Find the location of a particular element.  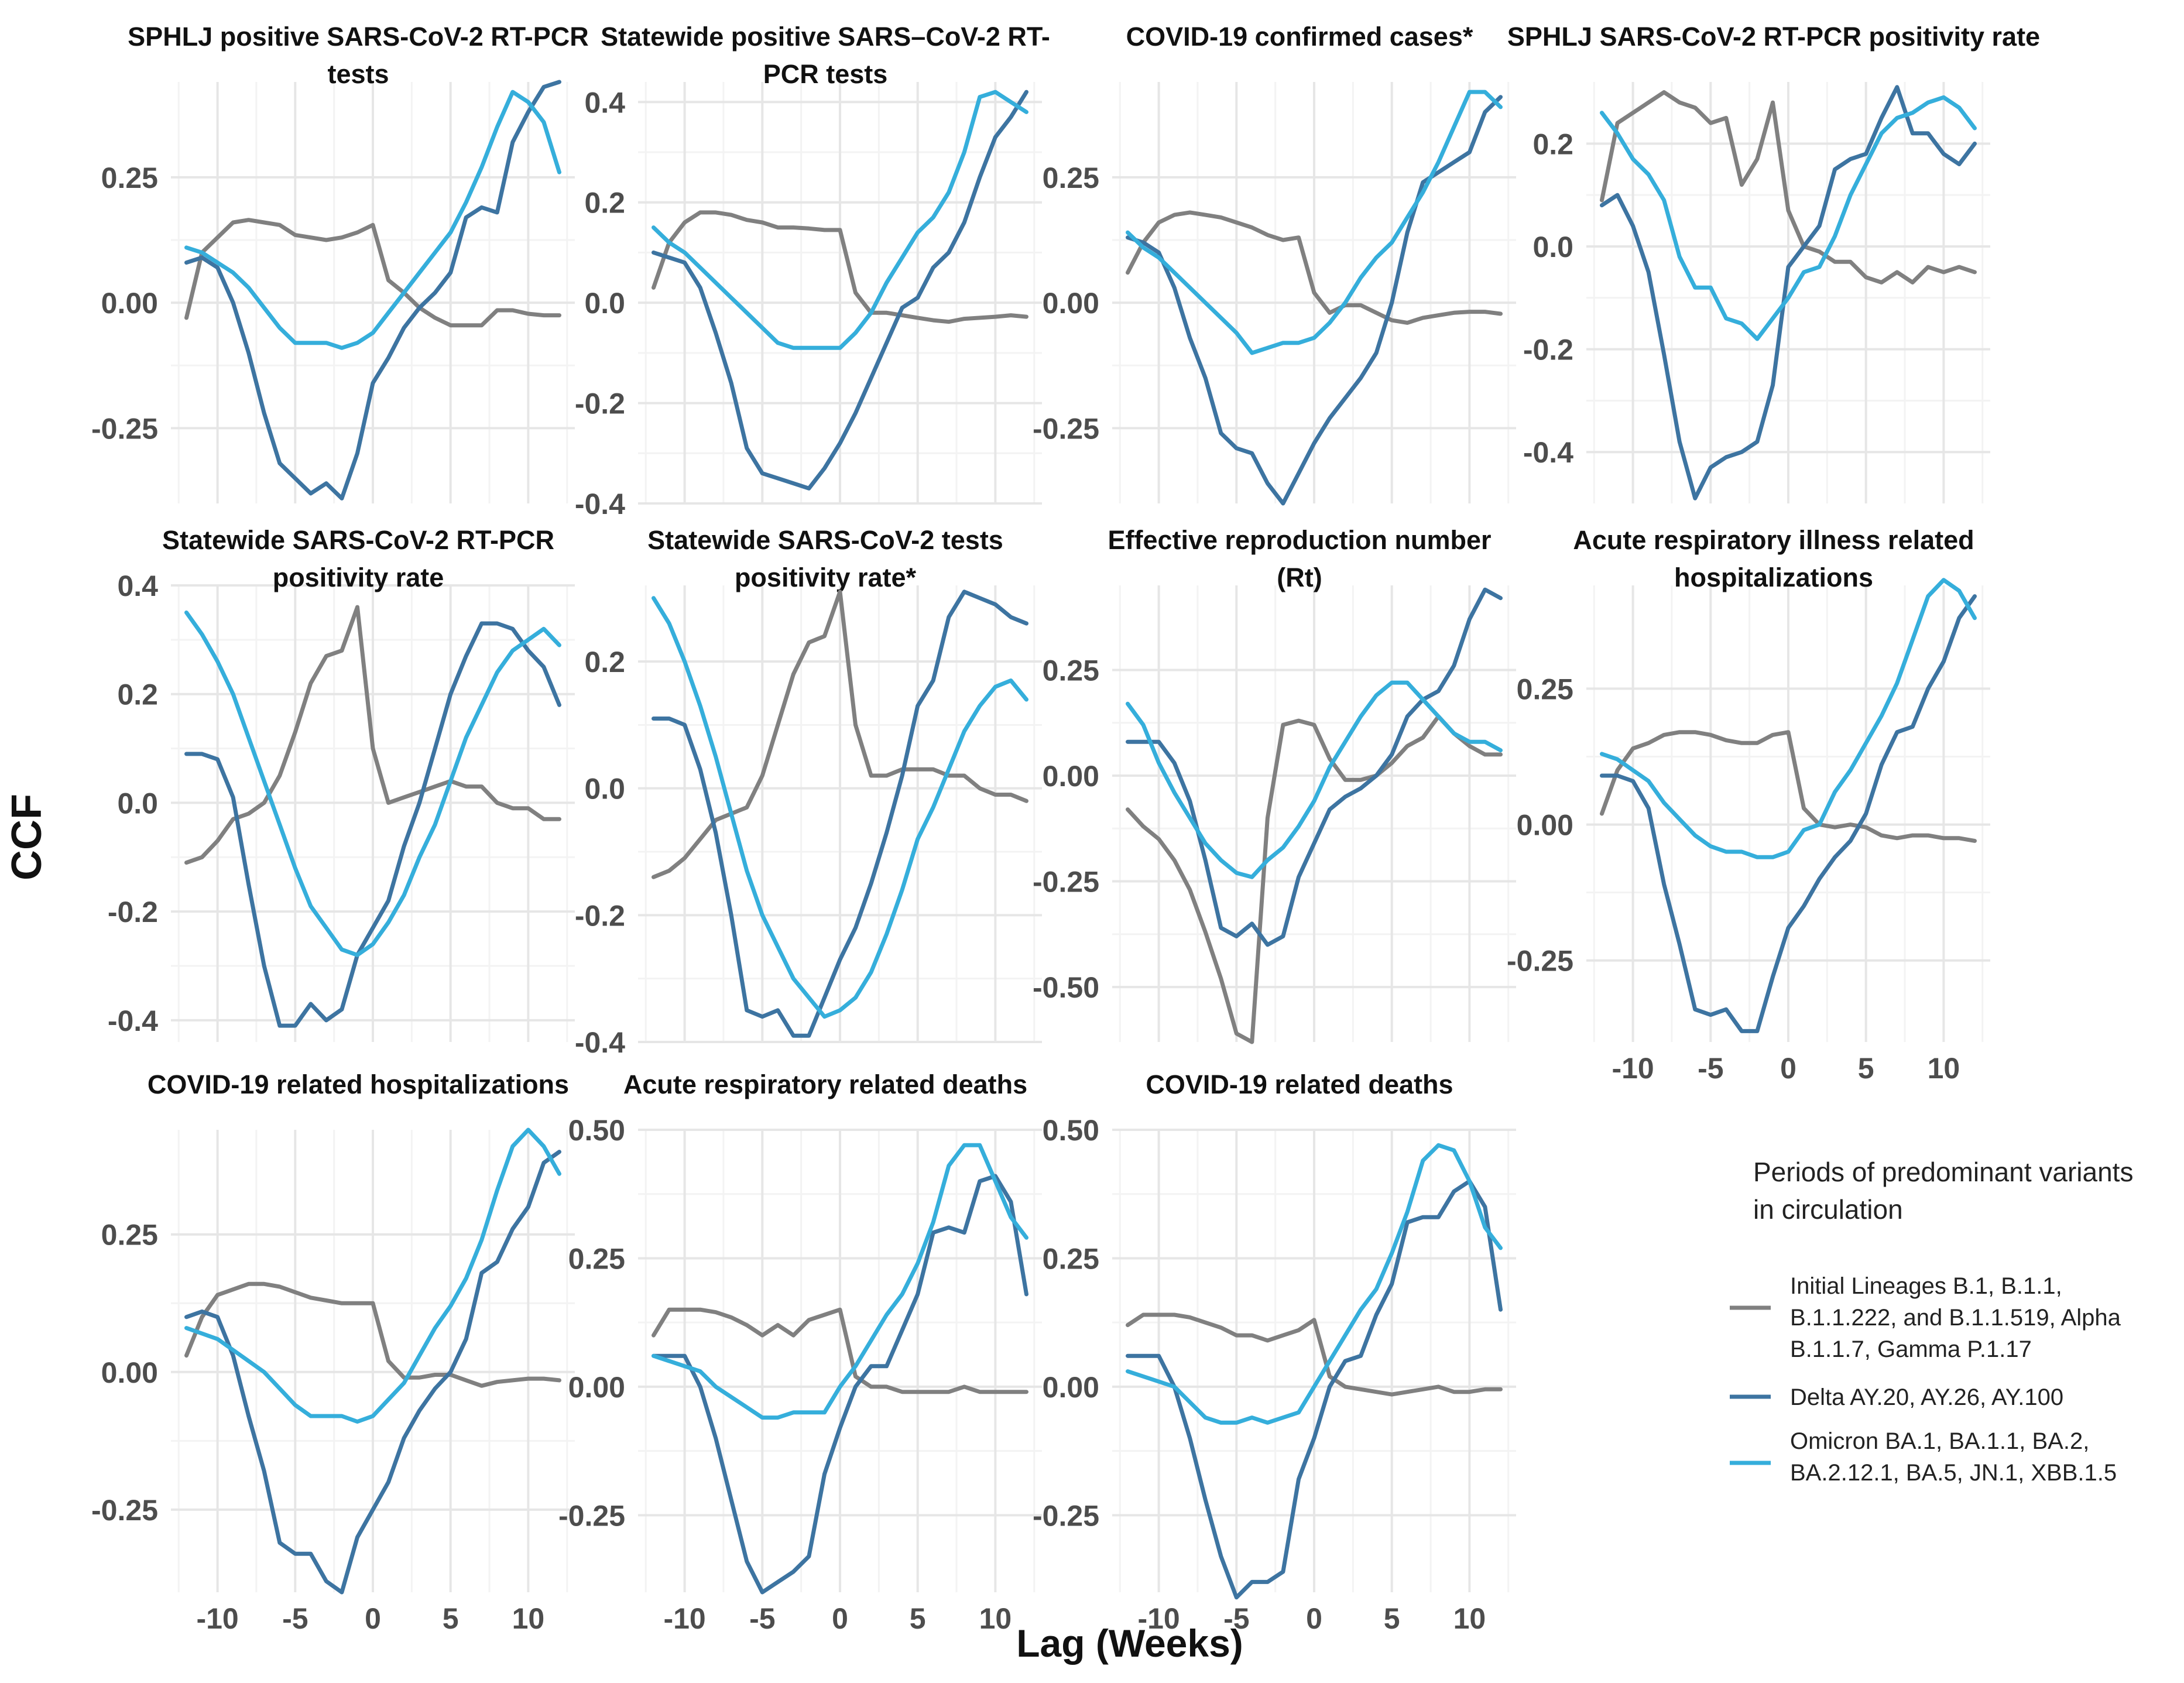

legend-label: B.1.1.222, and B.1.1.519, Alpha is located at coordinates (1955, 1318).